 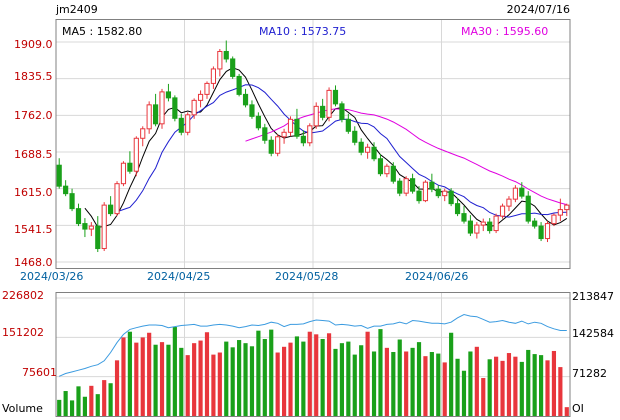 I want to click on ma10-legend: MA10 : 1573.75, so click(x=303, y=31).